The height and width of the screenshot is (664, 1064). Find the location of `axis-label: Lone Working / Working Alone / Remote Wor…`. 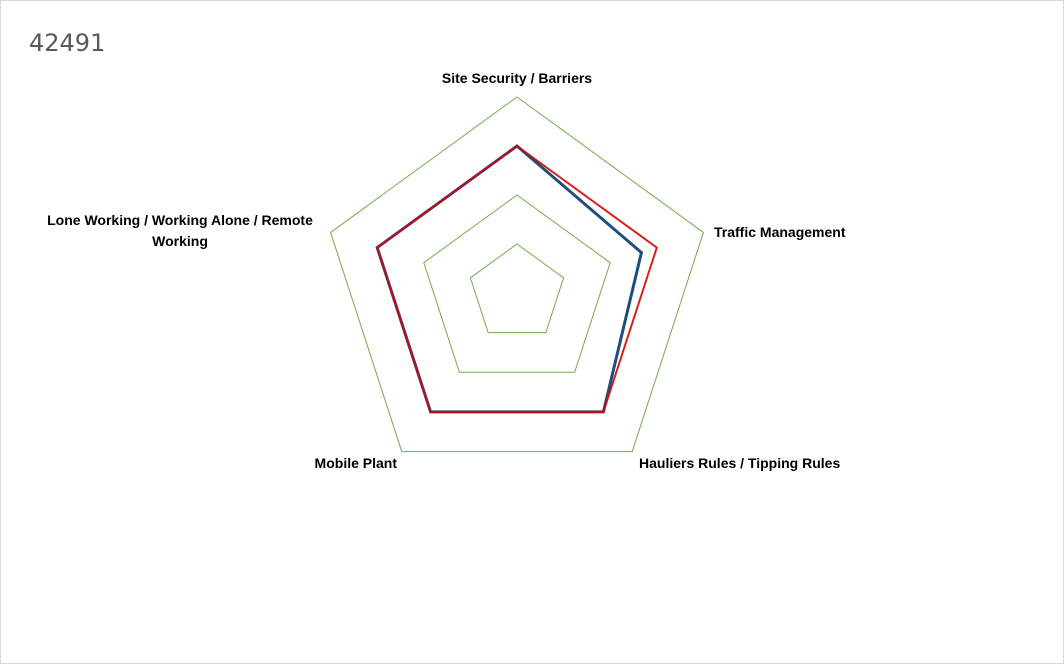

axis-label: Lone Working / Working Alone / Remote Wor… is located at coordinates (180, 230).